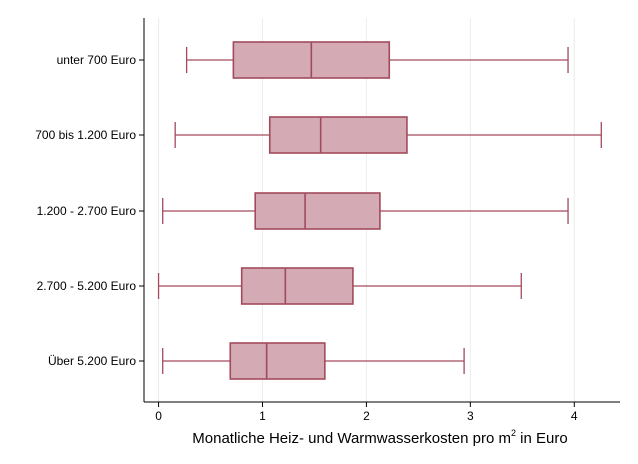 The width and height of the screenshot is (638, 464). Describe the element at coordinates (97, 60) in the screenshot. I see `category-label-0: unter 700 Euro` at that location.